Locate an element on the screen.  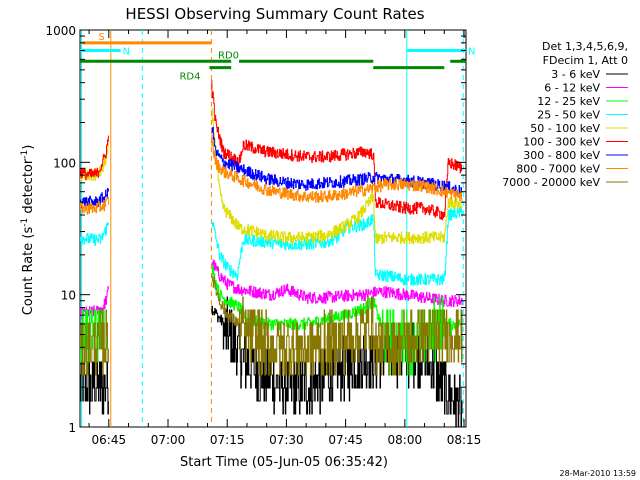
legend-entry-7: 800 - 7000 keV is located at coordinates (558, 169).